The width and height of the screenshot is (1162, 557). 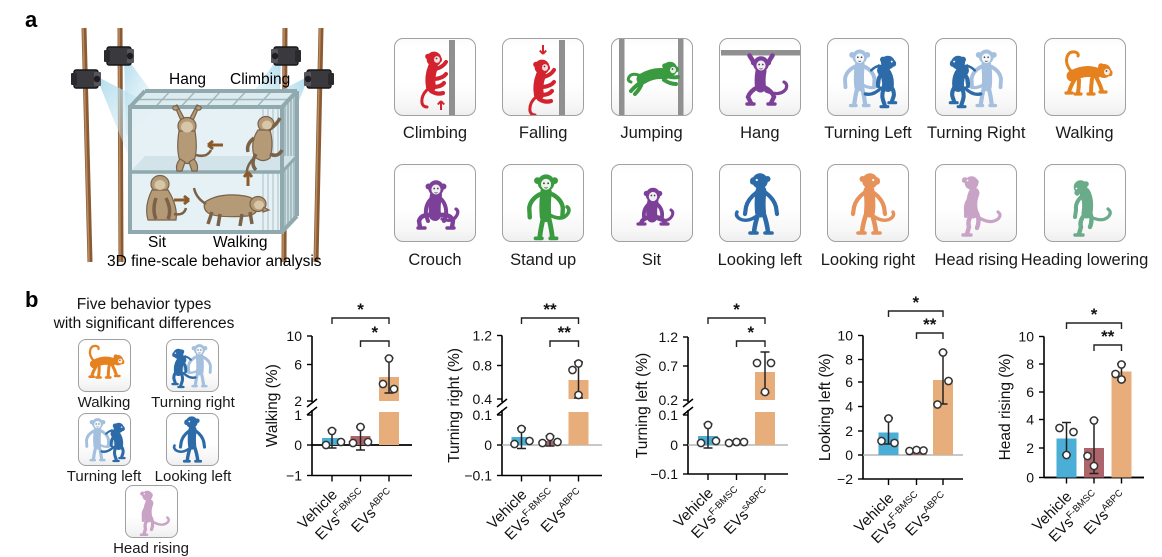 What do you see at coordinates (845, 479) in the screenshot?
I see `svg-text: −2` at bounding box center [845, 479].